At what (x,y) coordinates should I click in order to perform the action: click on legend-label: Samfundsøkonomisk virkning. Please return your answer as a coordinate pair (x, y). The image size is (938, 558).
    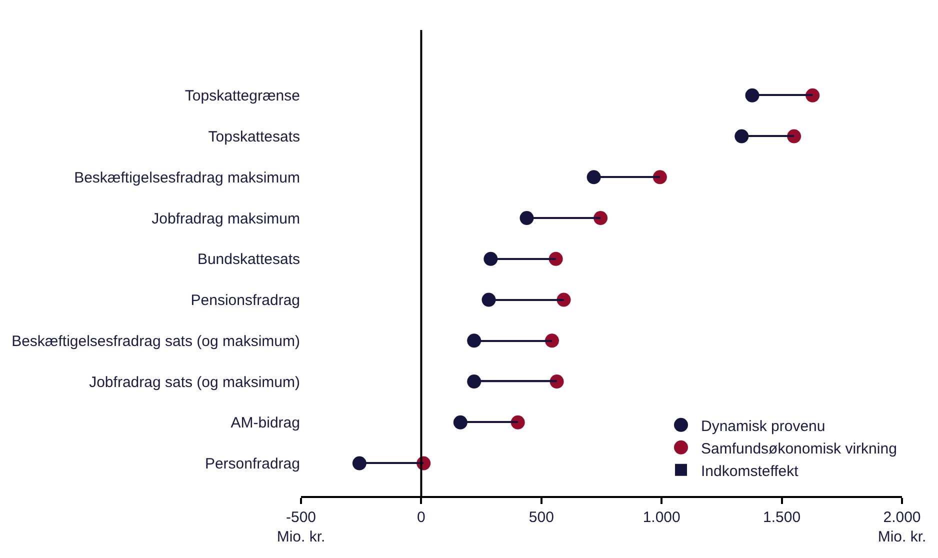
    Looking at the image, I should click on (799, 449).